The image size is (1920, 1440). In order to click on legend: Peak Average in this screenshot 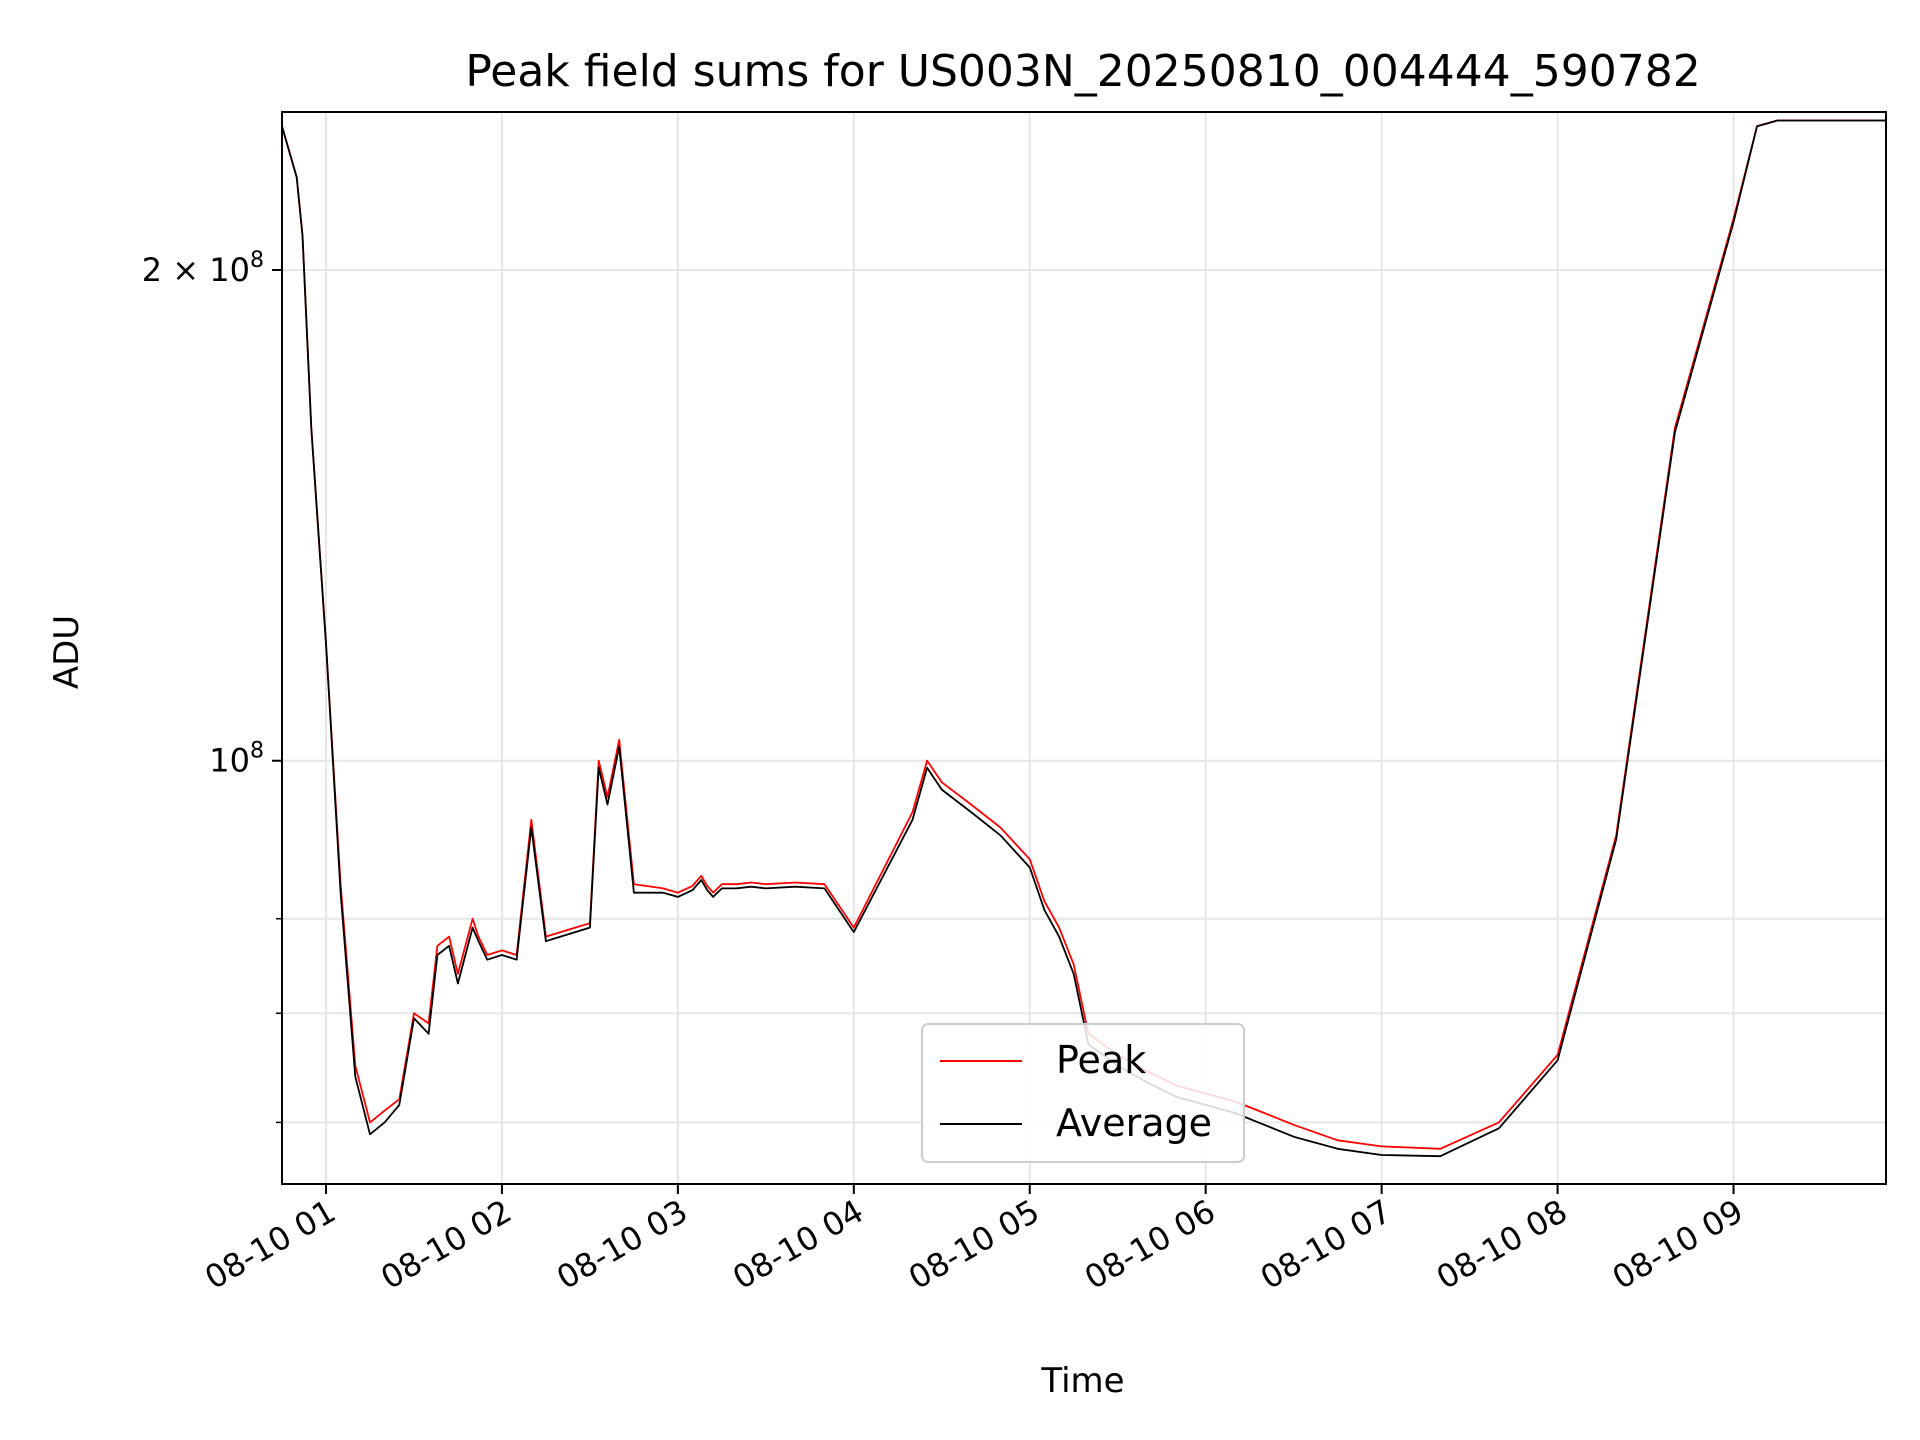, I will do `click(1083, 1093)`.